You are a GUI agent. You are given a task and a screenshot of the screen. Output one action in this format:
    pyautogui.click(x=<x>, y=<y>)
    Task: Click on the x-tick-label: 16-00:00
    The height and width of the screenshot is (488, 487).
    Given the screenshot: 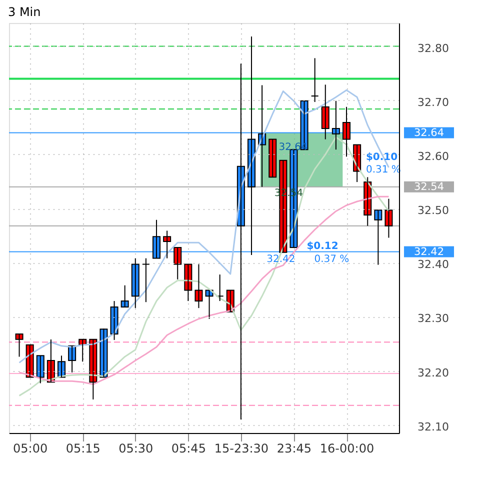 What is the action you would take?
    pyautogui.click(x=347, y=449)
    